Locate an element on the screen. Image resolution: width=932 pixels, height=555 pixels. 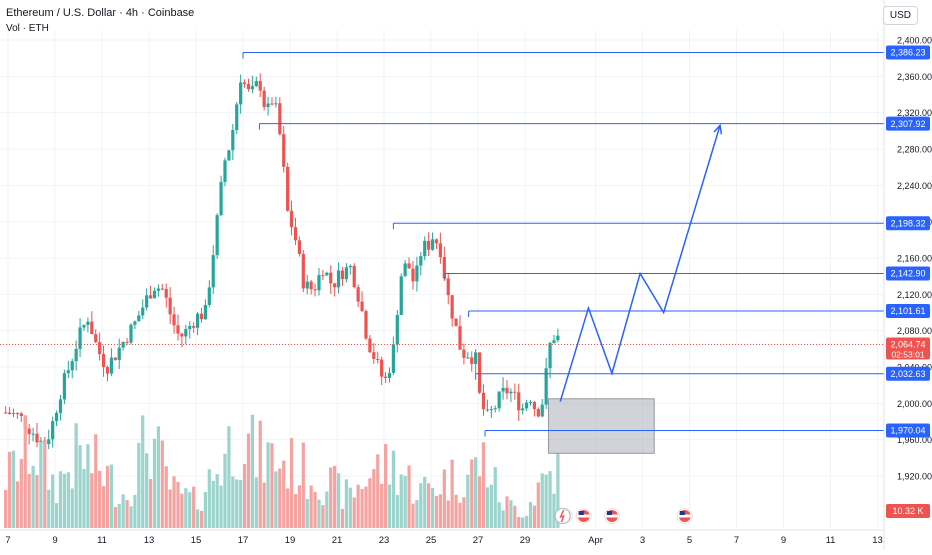
level-price-tag: 1,970.04 is located at coordinates (907, 431).